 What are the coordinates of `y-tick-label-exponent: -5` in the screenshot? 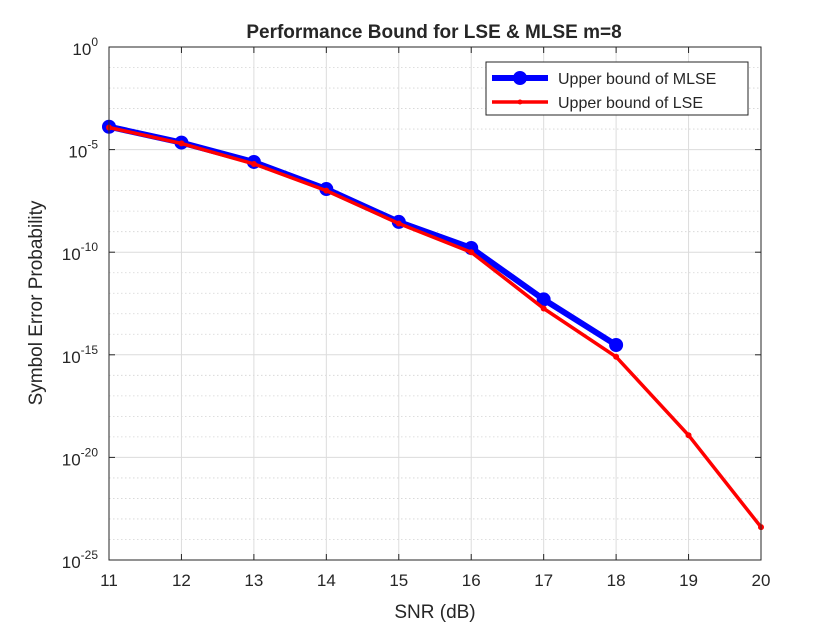 It's located at (92, 145).